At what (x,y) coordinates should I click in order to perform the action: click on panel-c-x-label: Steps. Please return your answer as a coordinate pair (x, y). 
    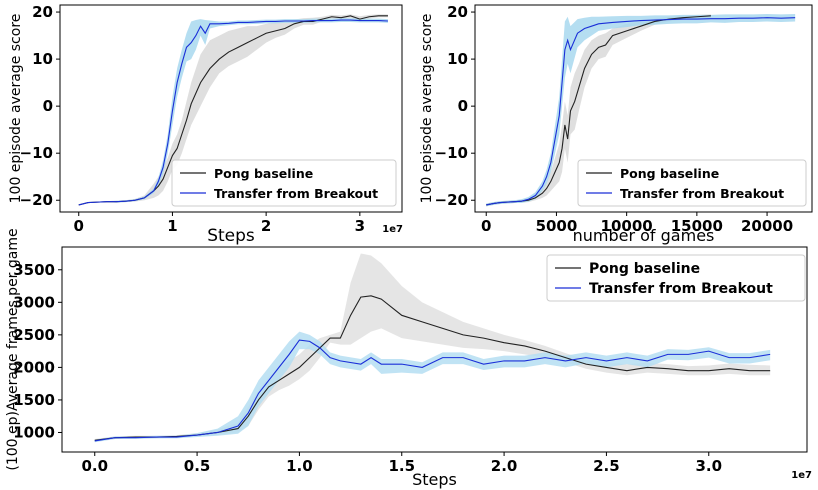
    Looking at the image, I should click on (434, 479).